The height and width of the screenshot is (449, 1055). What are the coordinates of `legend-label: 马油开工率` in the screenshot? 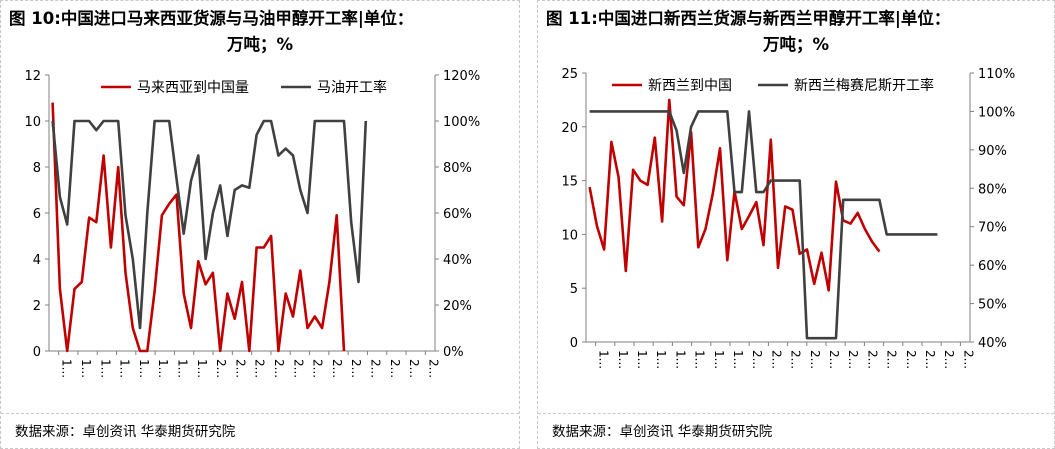 It's located at (352, 87).